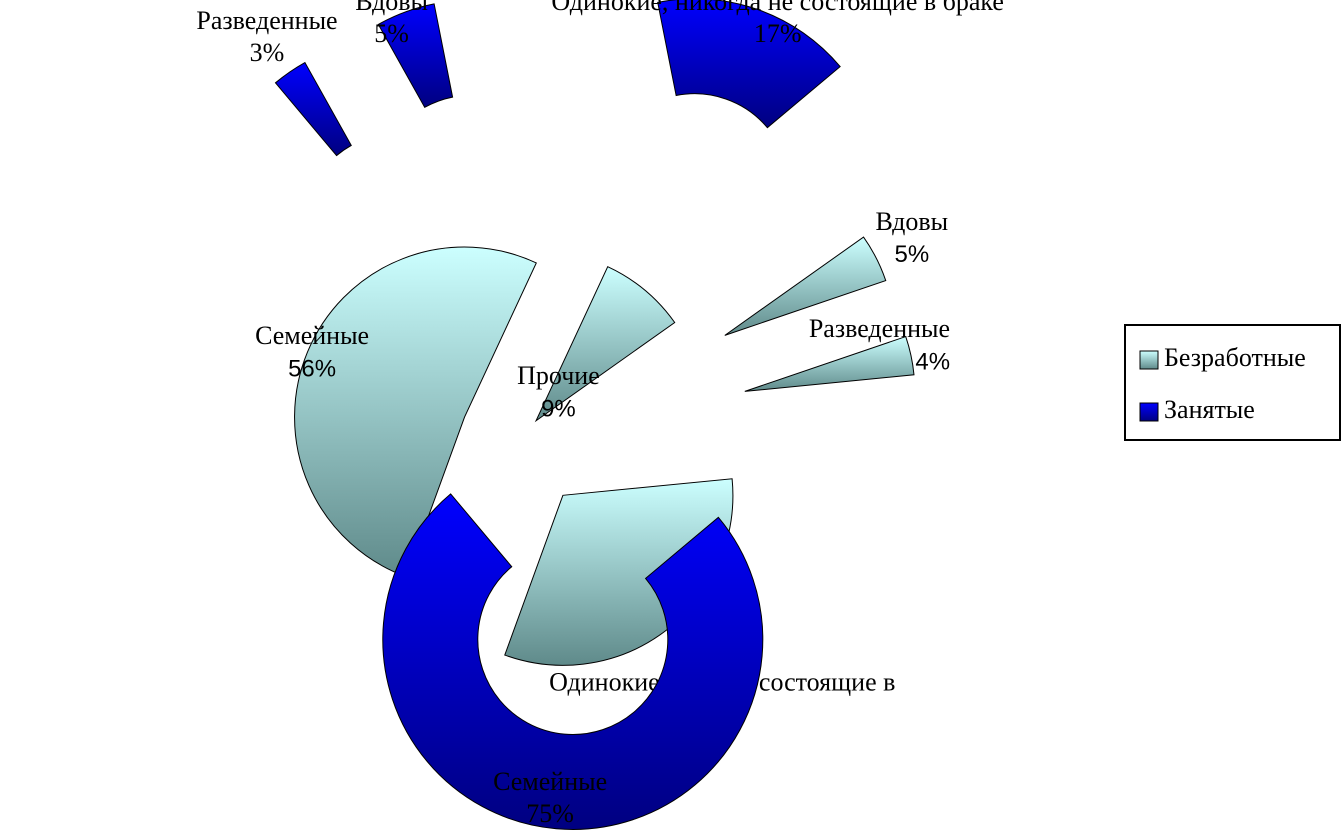 This screenshot has width=1344, height=836. What do you see at coordinates (777, 8) in the screenshot?
I see `slice-label: Одинокие, никогда не состоящие в браке` at bounding box center [777, 8].